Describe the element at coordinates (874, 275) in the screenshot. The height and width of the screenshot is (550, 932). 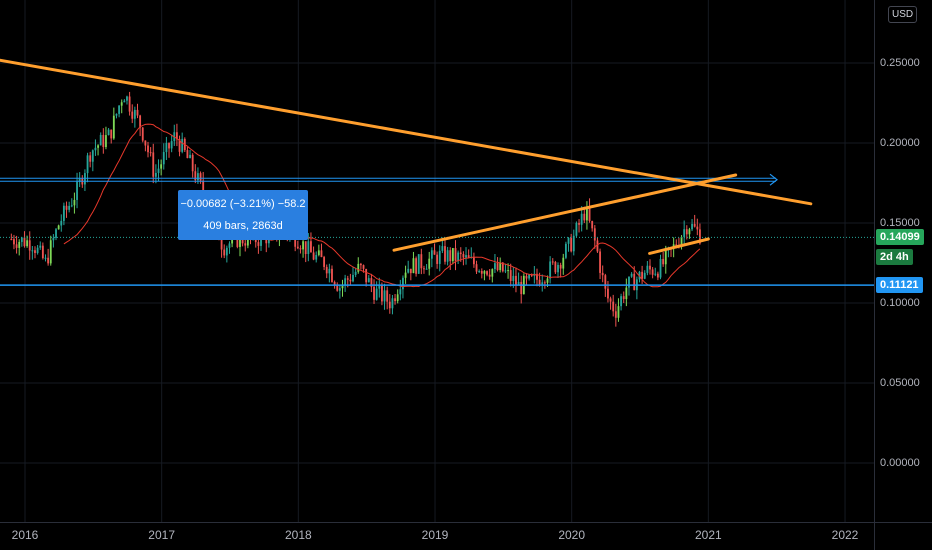
I see `price-scale-border` at that location.